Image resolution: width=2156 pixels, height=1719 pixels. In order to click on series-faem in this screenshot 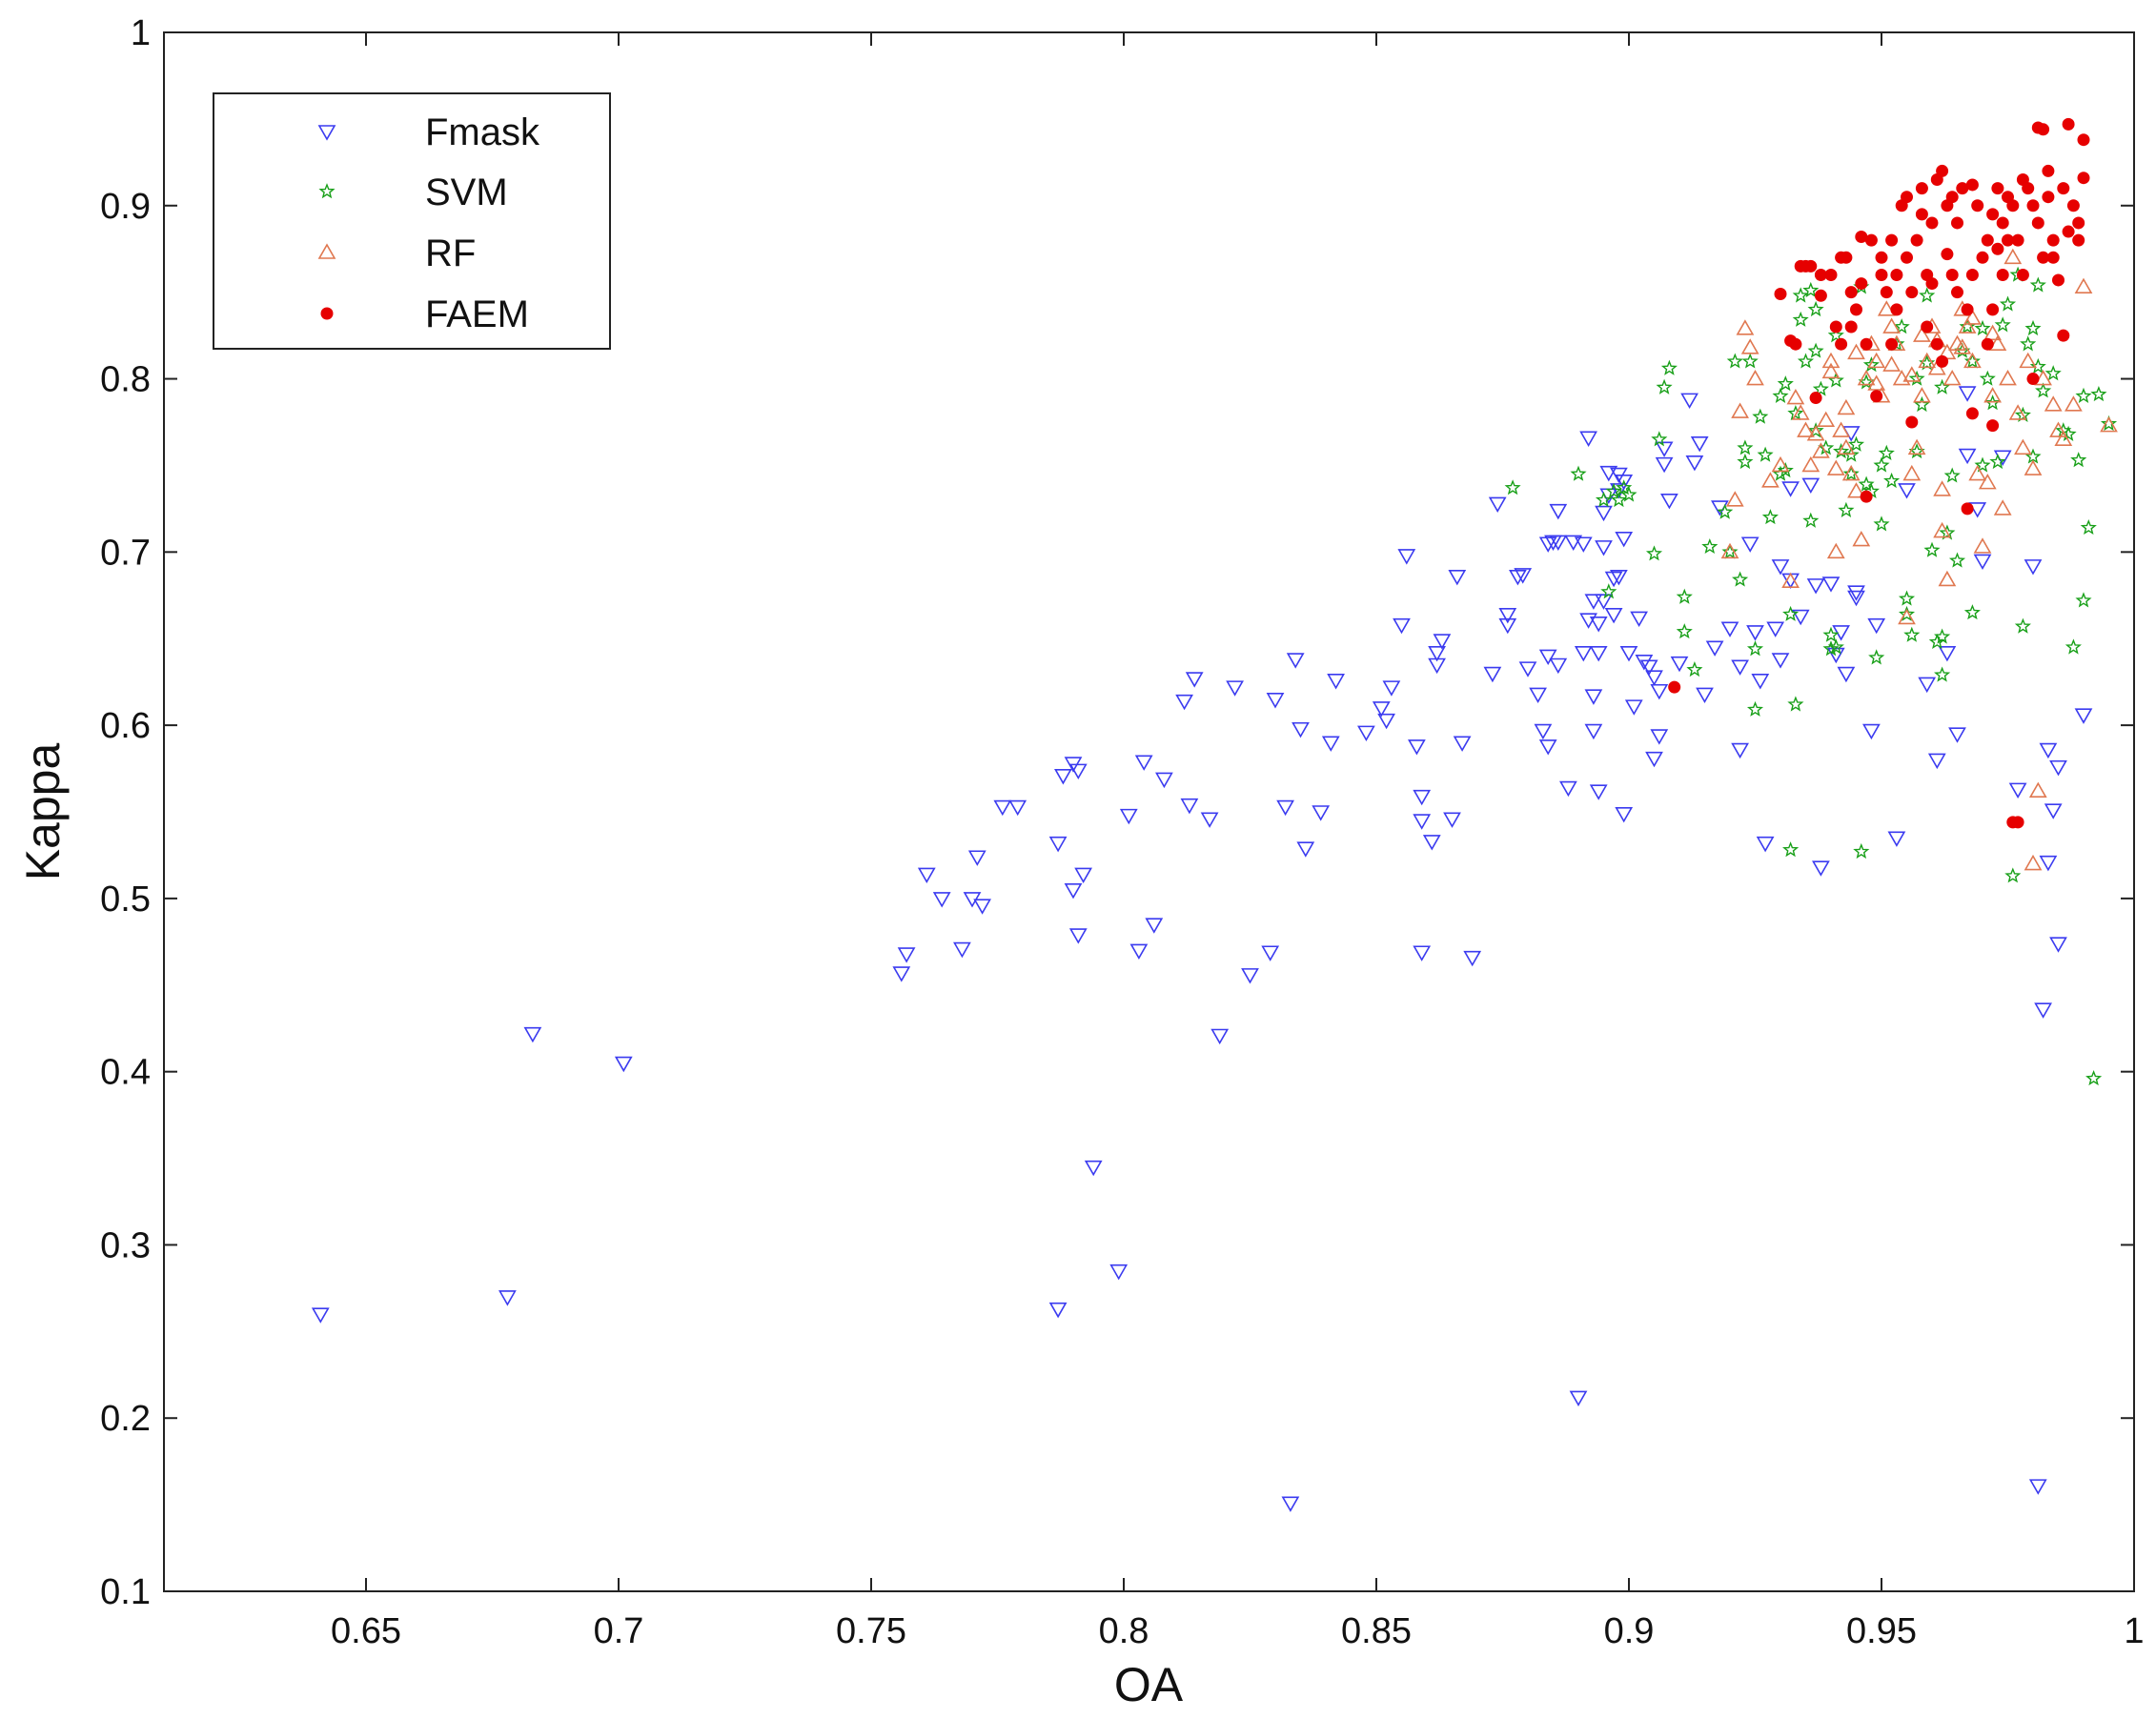, I will do `click(1879, 473)`.